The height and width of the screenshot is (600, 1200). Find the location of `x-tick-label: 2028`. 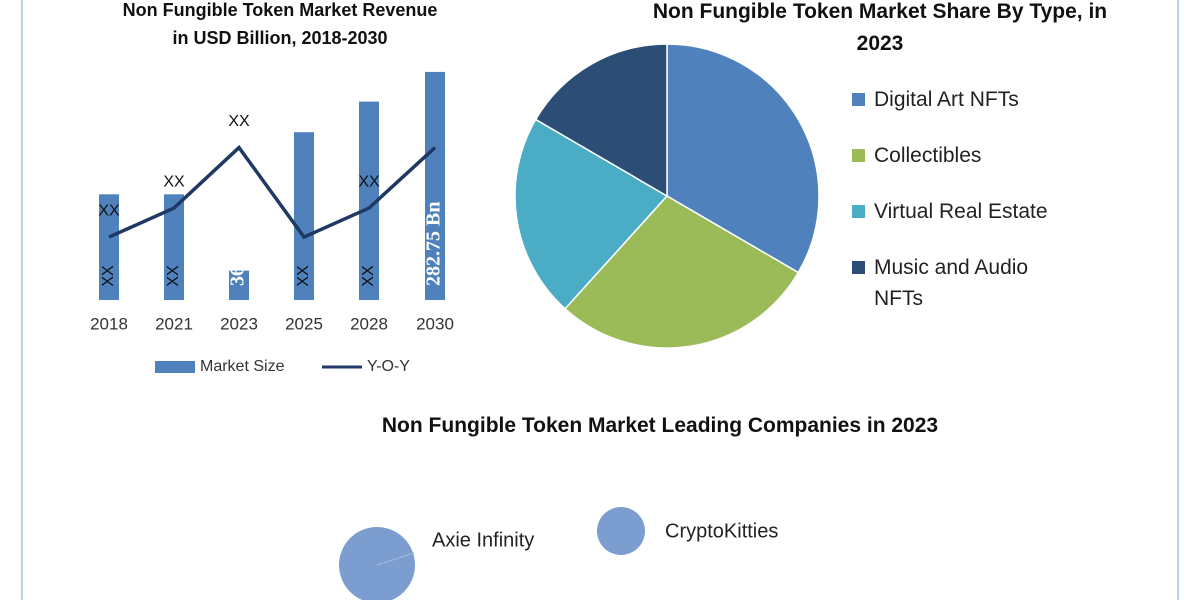

x-tick-label: 2028 is located at coordinates (369, 323).